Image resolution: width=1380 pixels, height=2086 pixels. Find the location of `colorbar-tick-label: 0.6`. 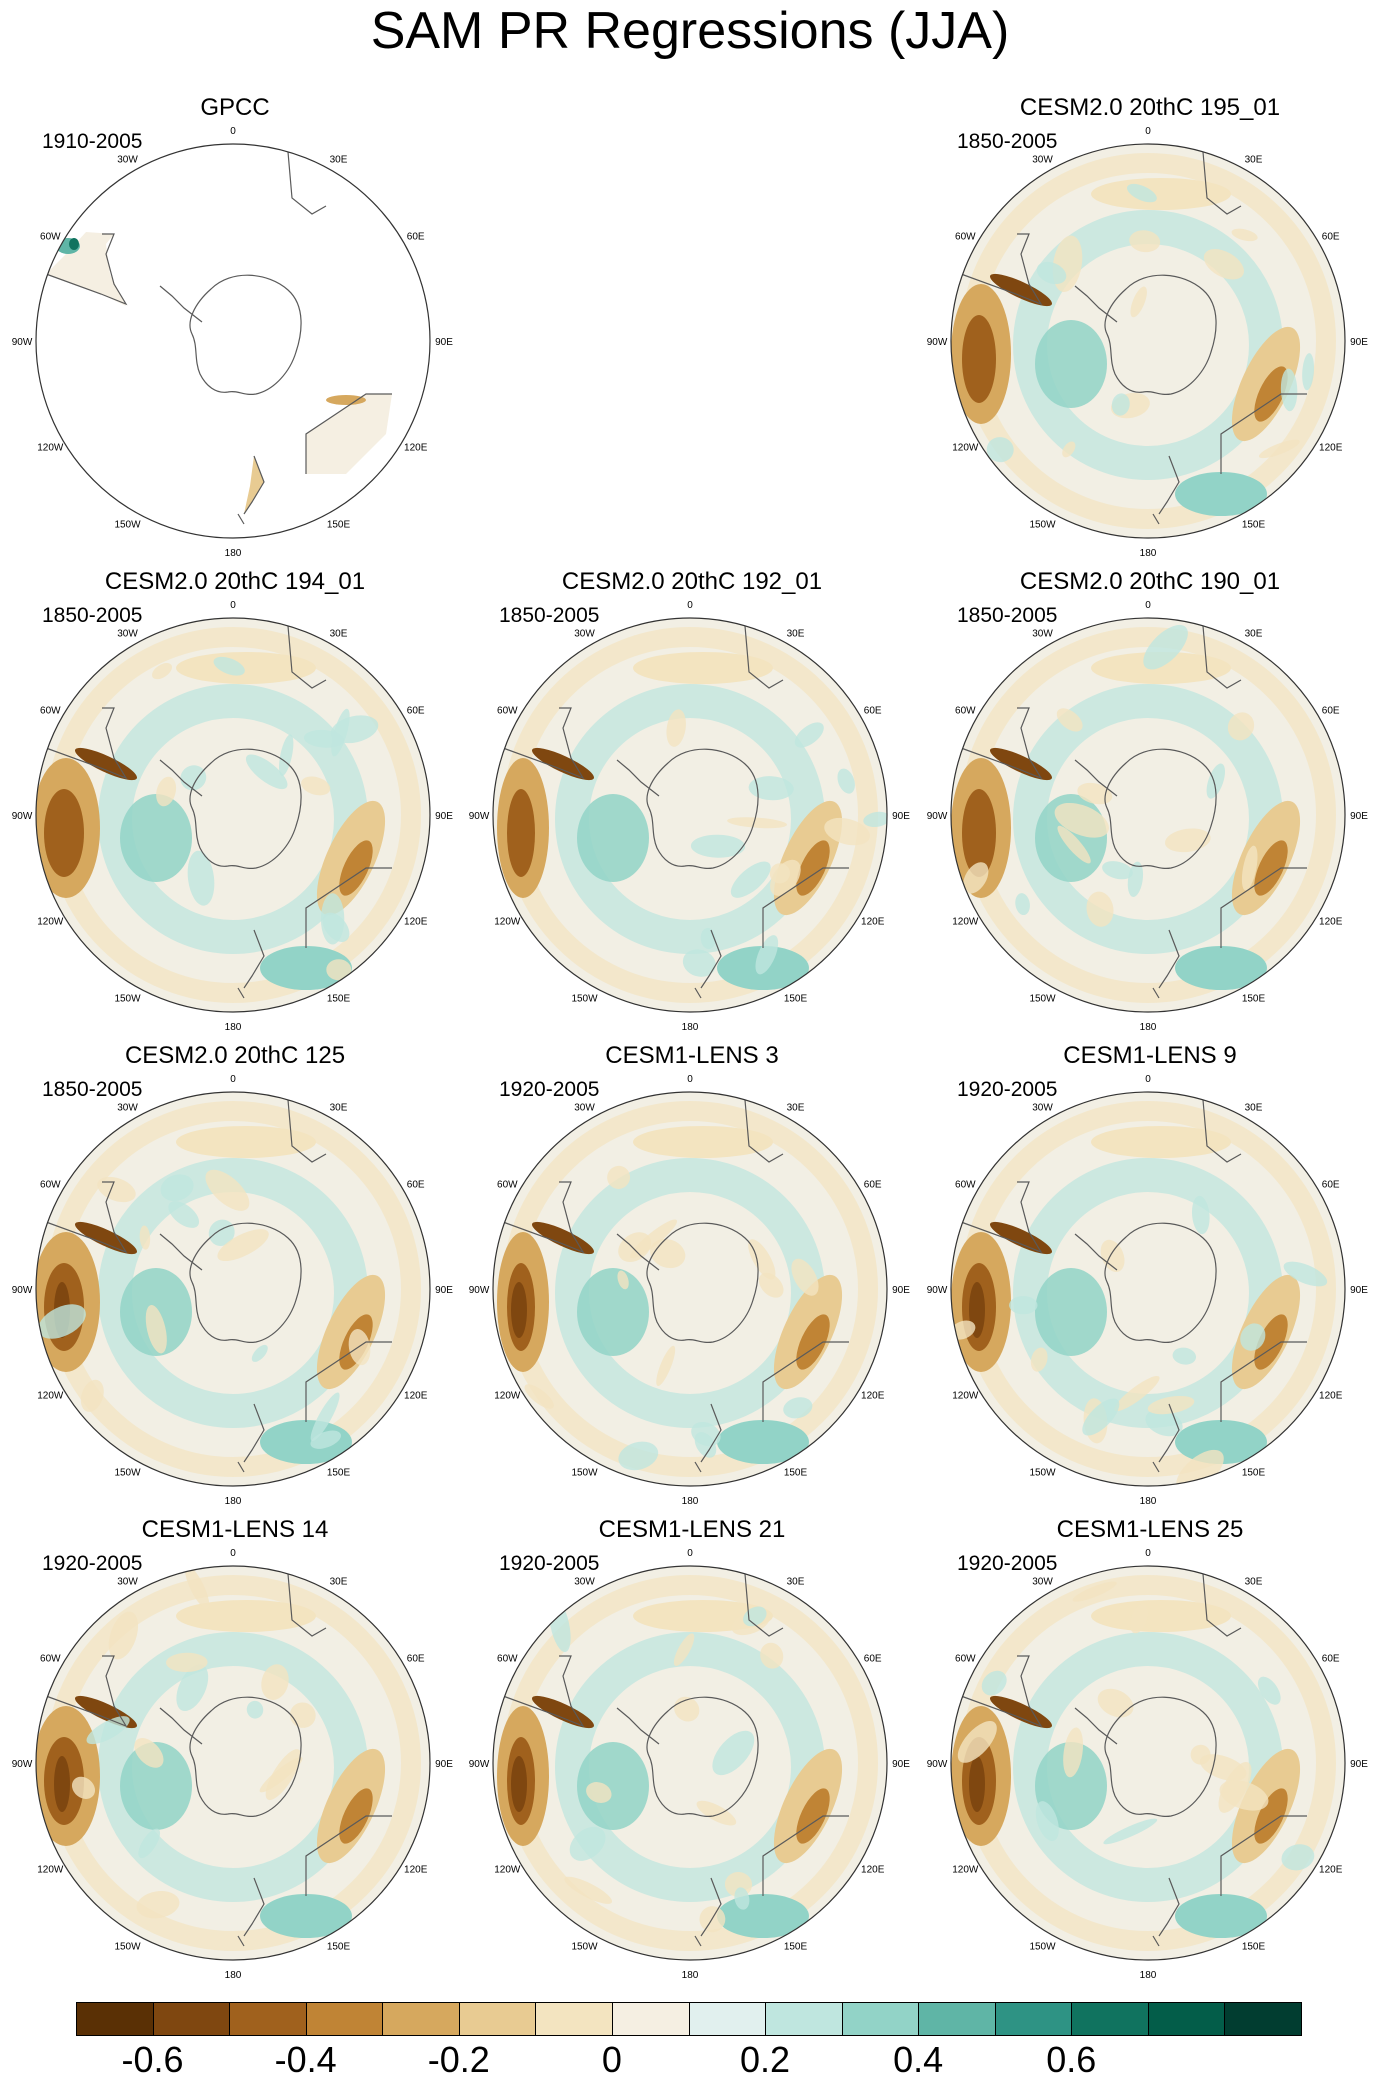

colorbar-tick-label: 0.6 is located at coordinates (1071, 2059).